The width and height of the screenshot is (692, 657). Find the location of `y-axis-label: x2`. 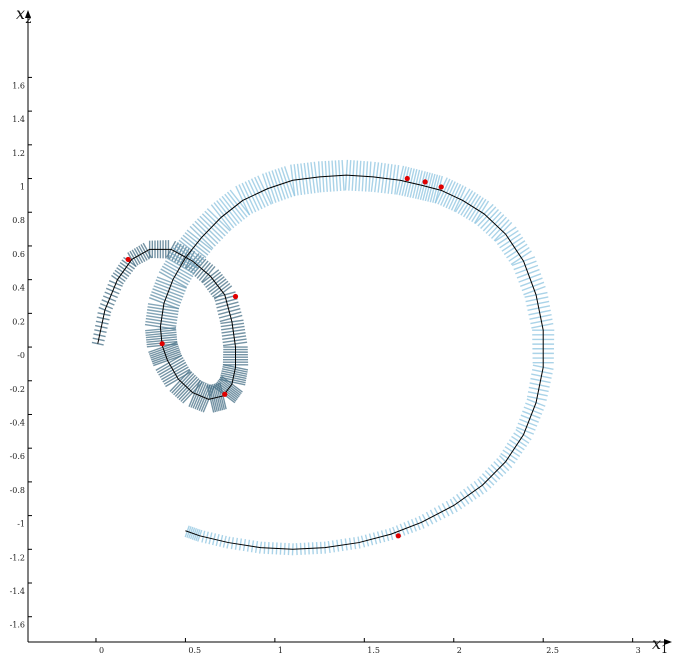

y-axis-label: x2 is located at coordinates (24, 15).